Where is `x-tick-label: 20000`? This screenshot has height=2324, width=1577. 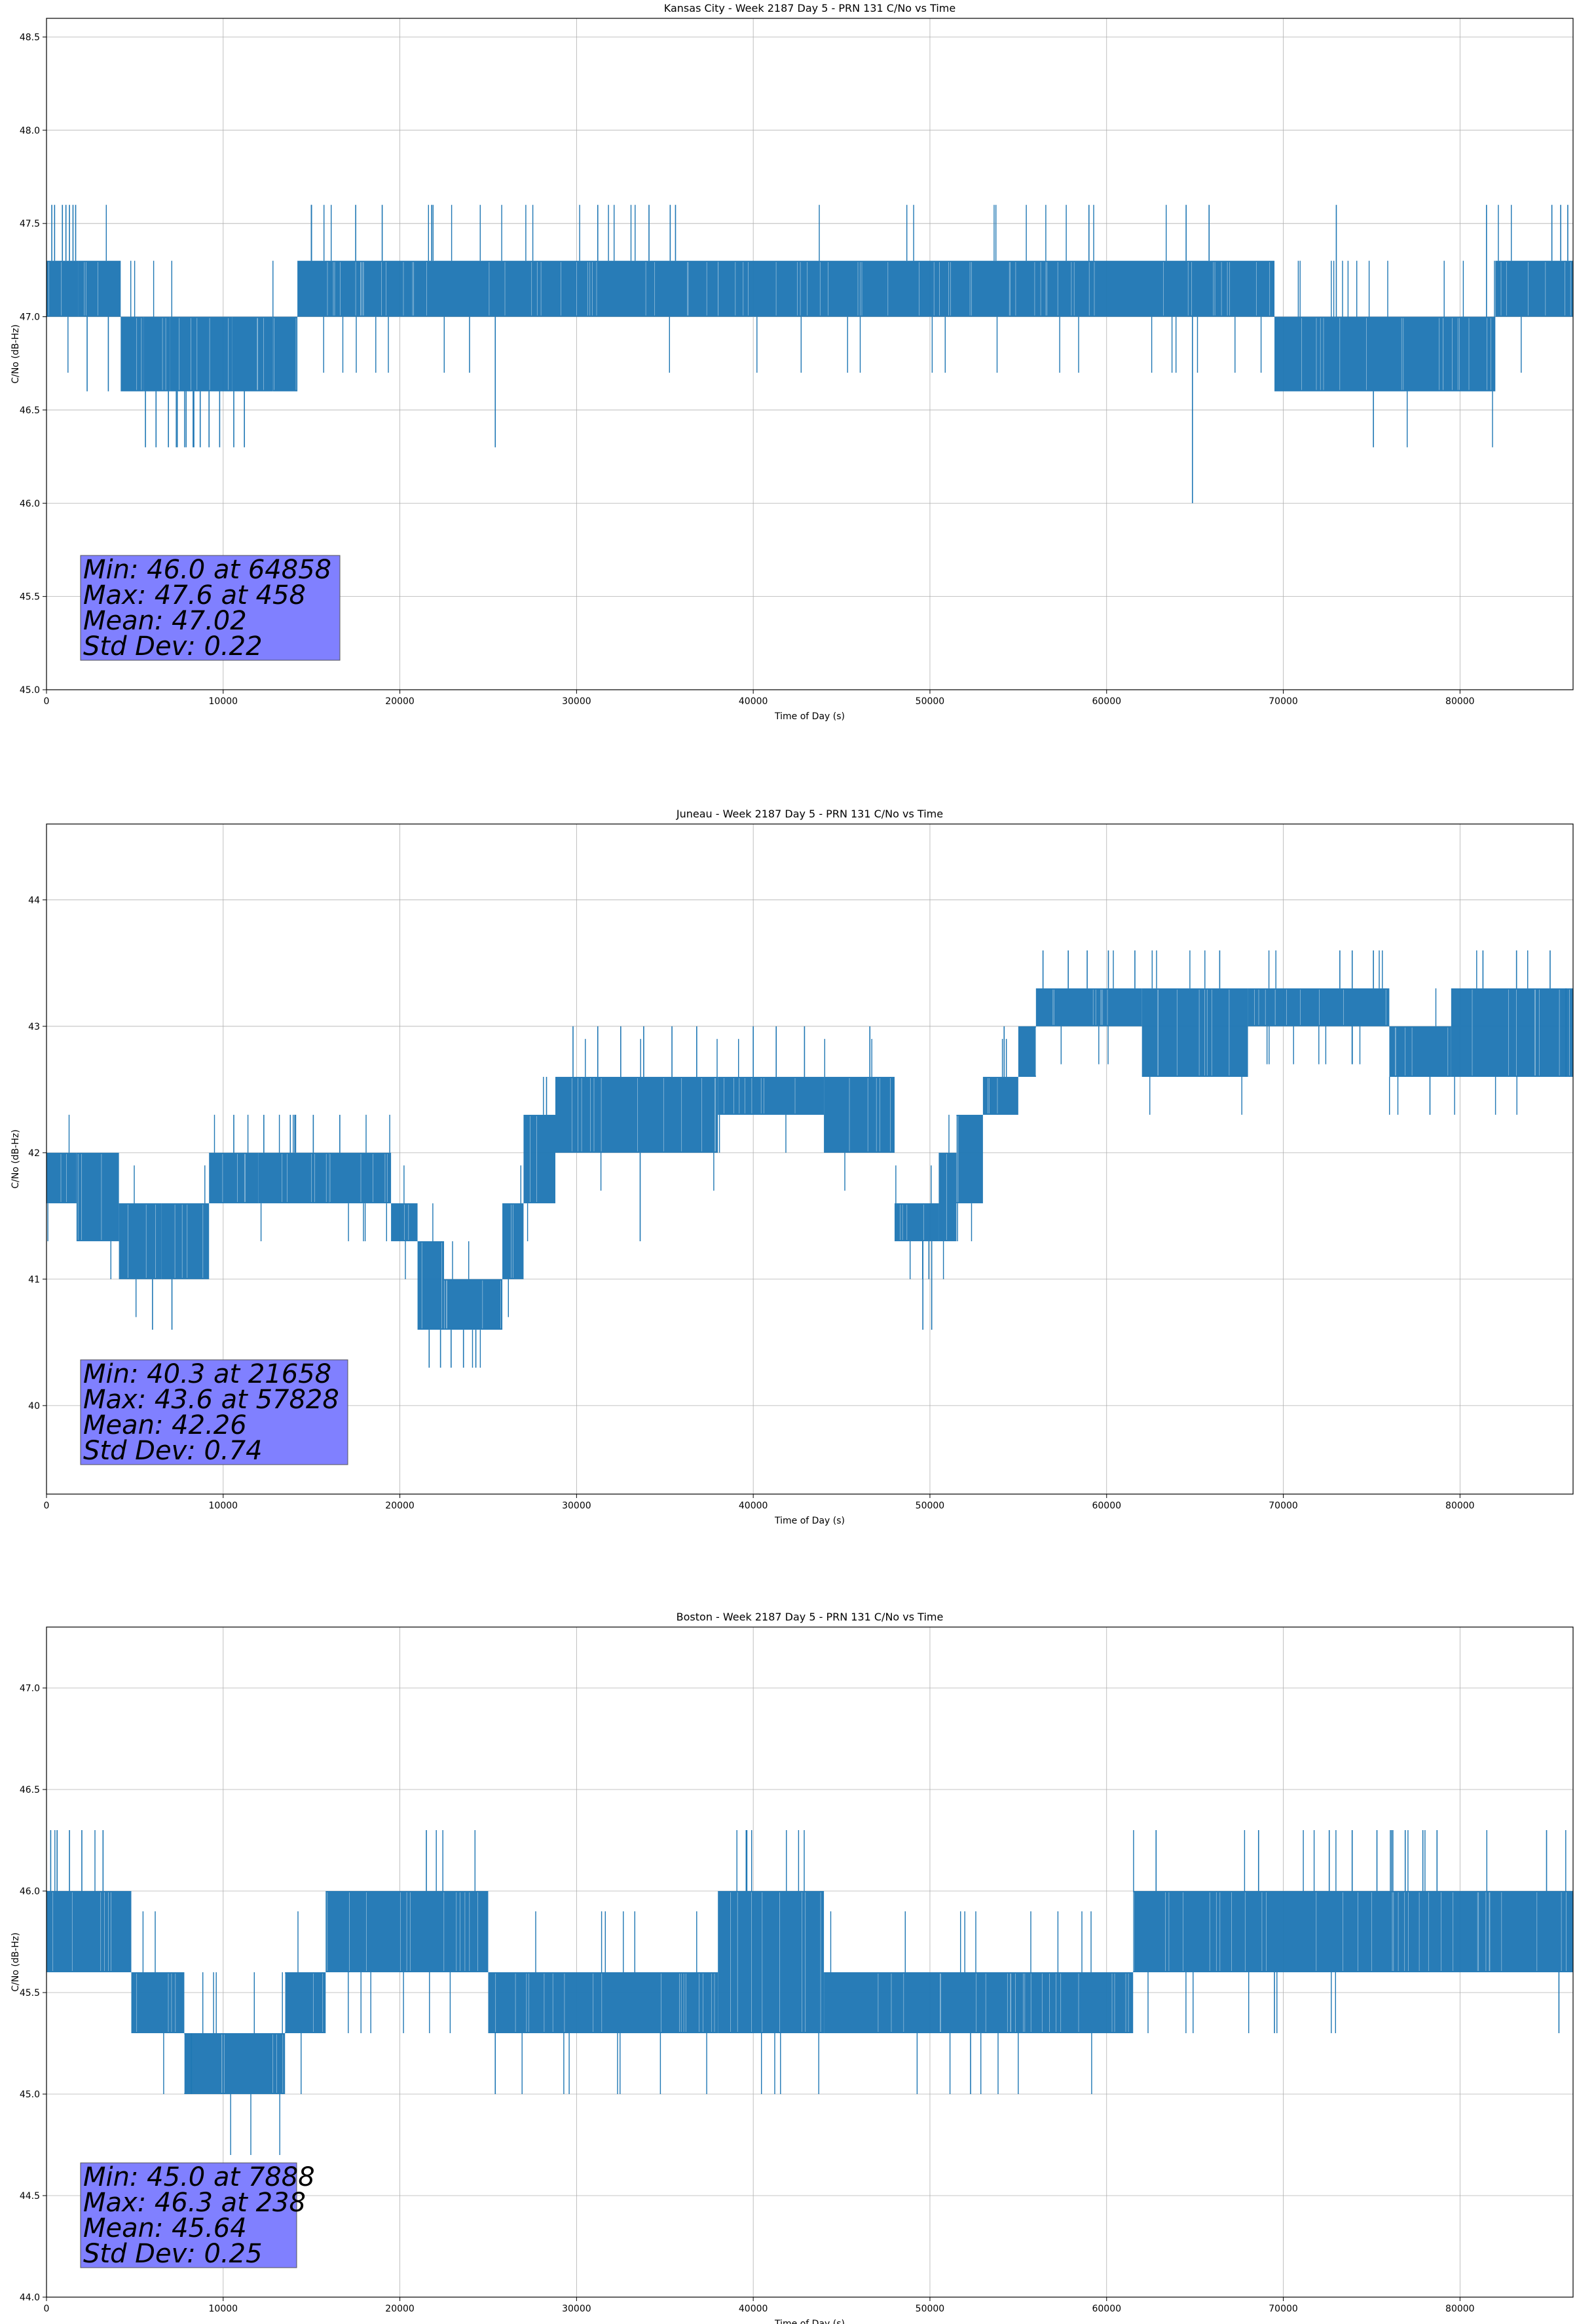
x-tick-label: 20000 is located at coordinates (400, 2309).